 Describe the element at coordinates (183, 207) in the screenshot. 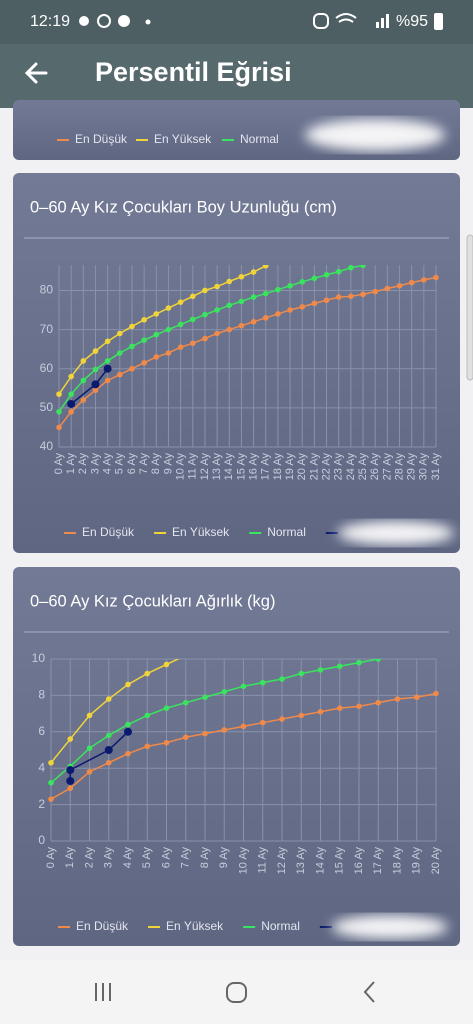

I see `chart-title: 0–60 Ay Kız Çocukları Boy Uzunluğu (cm)` at that location.